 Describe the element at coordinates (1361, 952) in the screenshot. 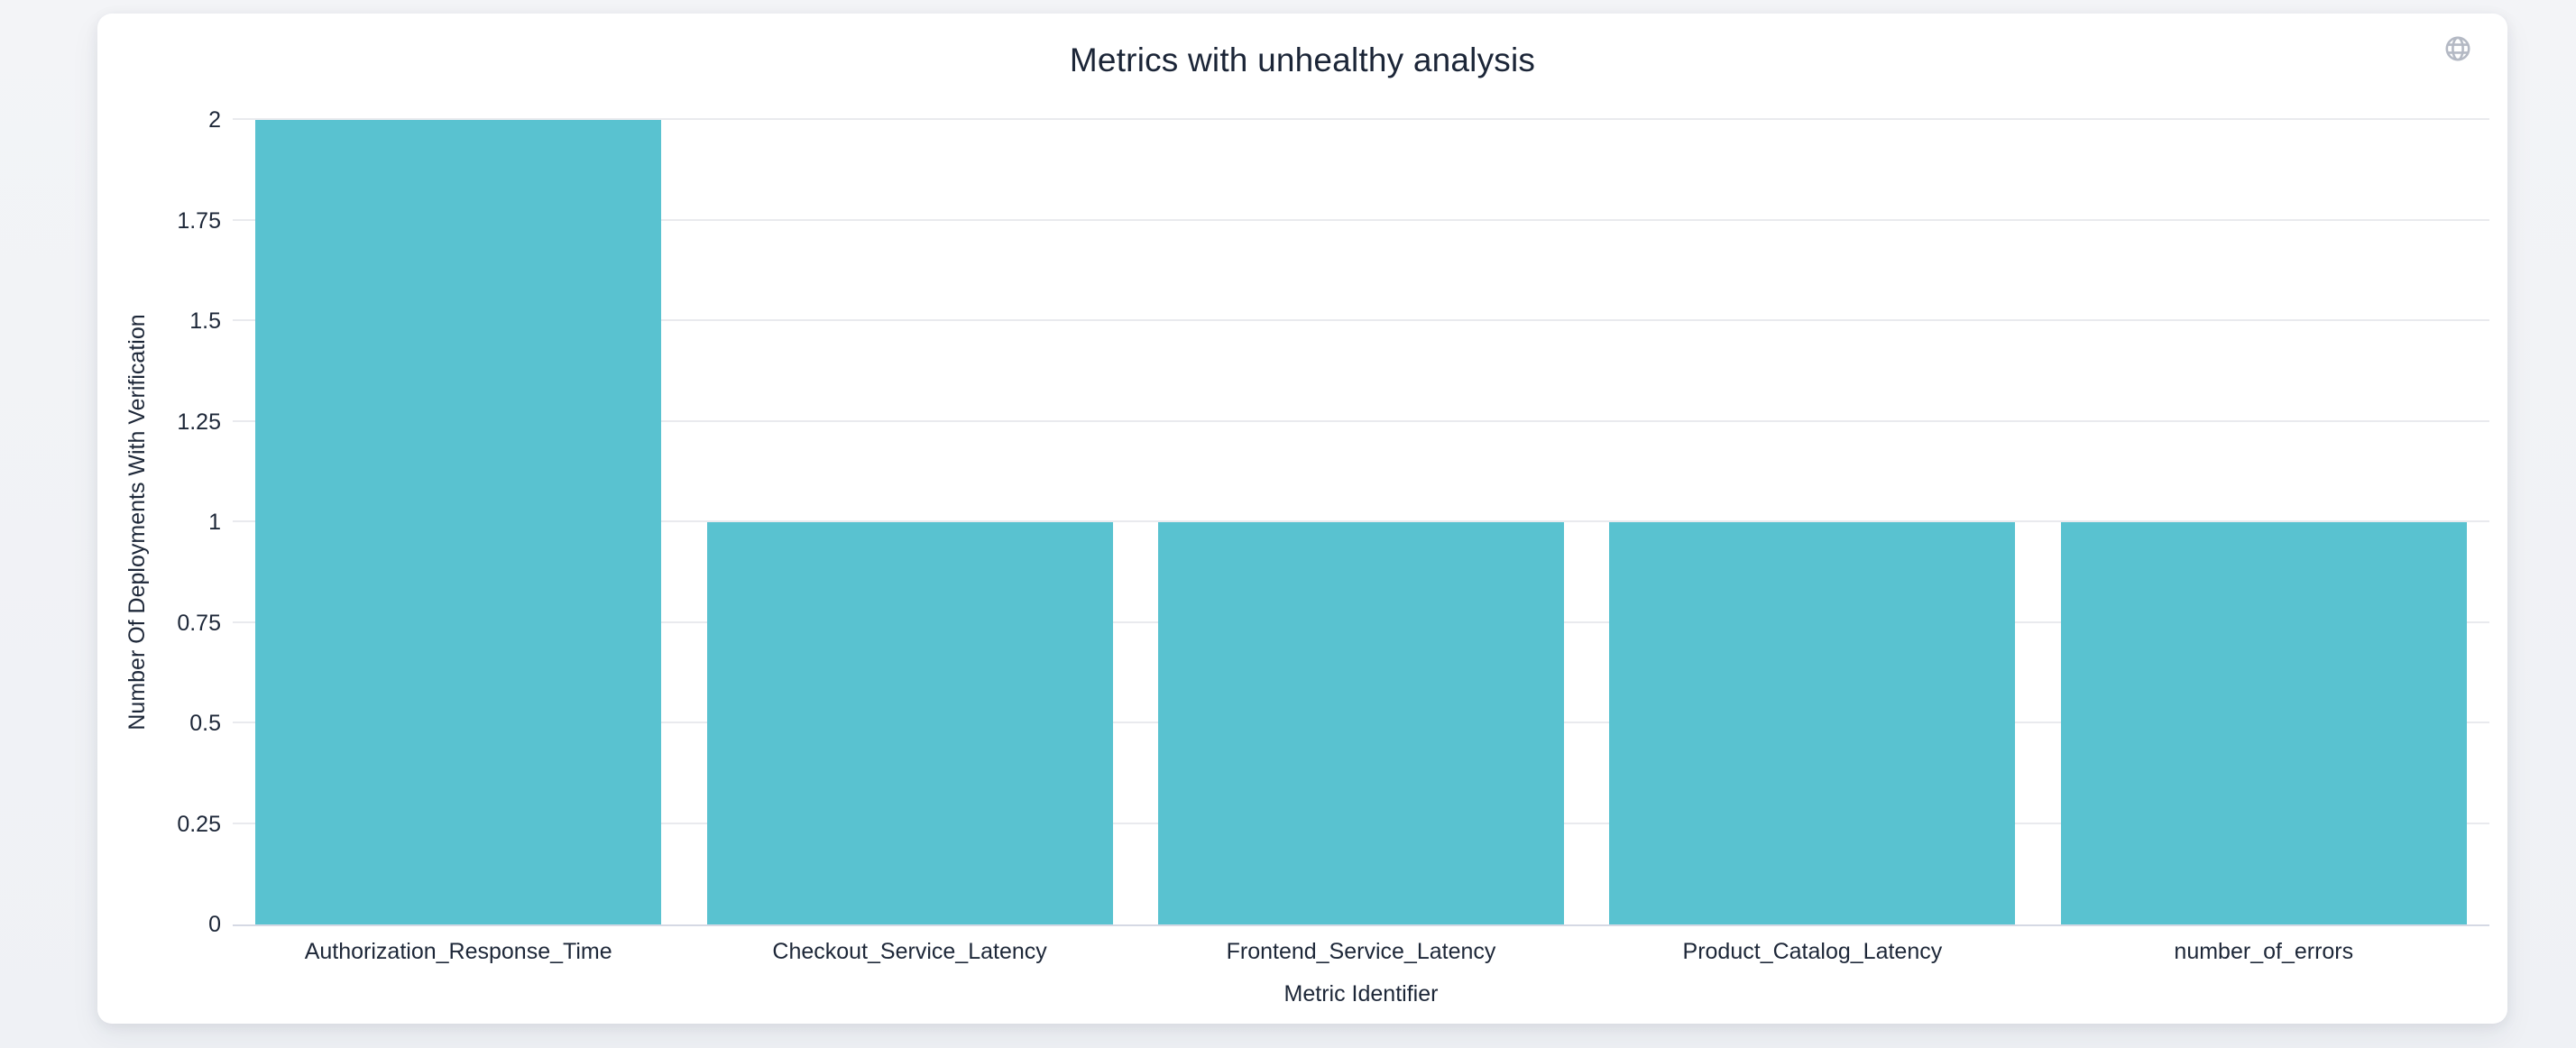

I see `x-axis-tick-label: Frontend_Service_Latency` at that location.